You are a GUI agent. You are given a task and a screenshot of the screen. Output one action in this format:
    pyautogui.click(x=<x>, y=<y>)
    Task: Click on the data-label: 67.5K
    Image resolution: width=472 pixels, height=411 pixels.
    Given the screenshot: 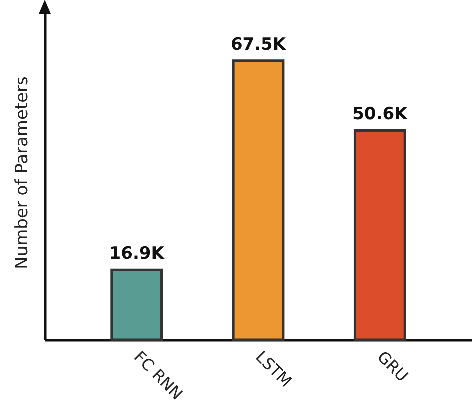 What is the action you would take?
    pyautogui.click(x=258, y=44)
    